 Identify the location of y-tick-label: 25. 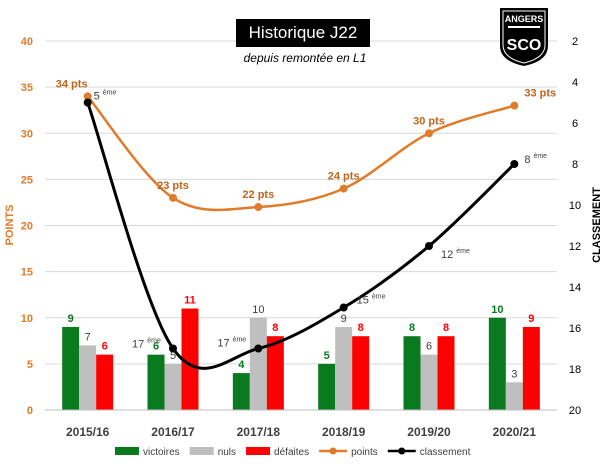
(27, 180).